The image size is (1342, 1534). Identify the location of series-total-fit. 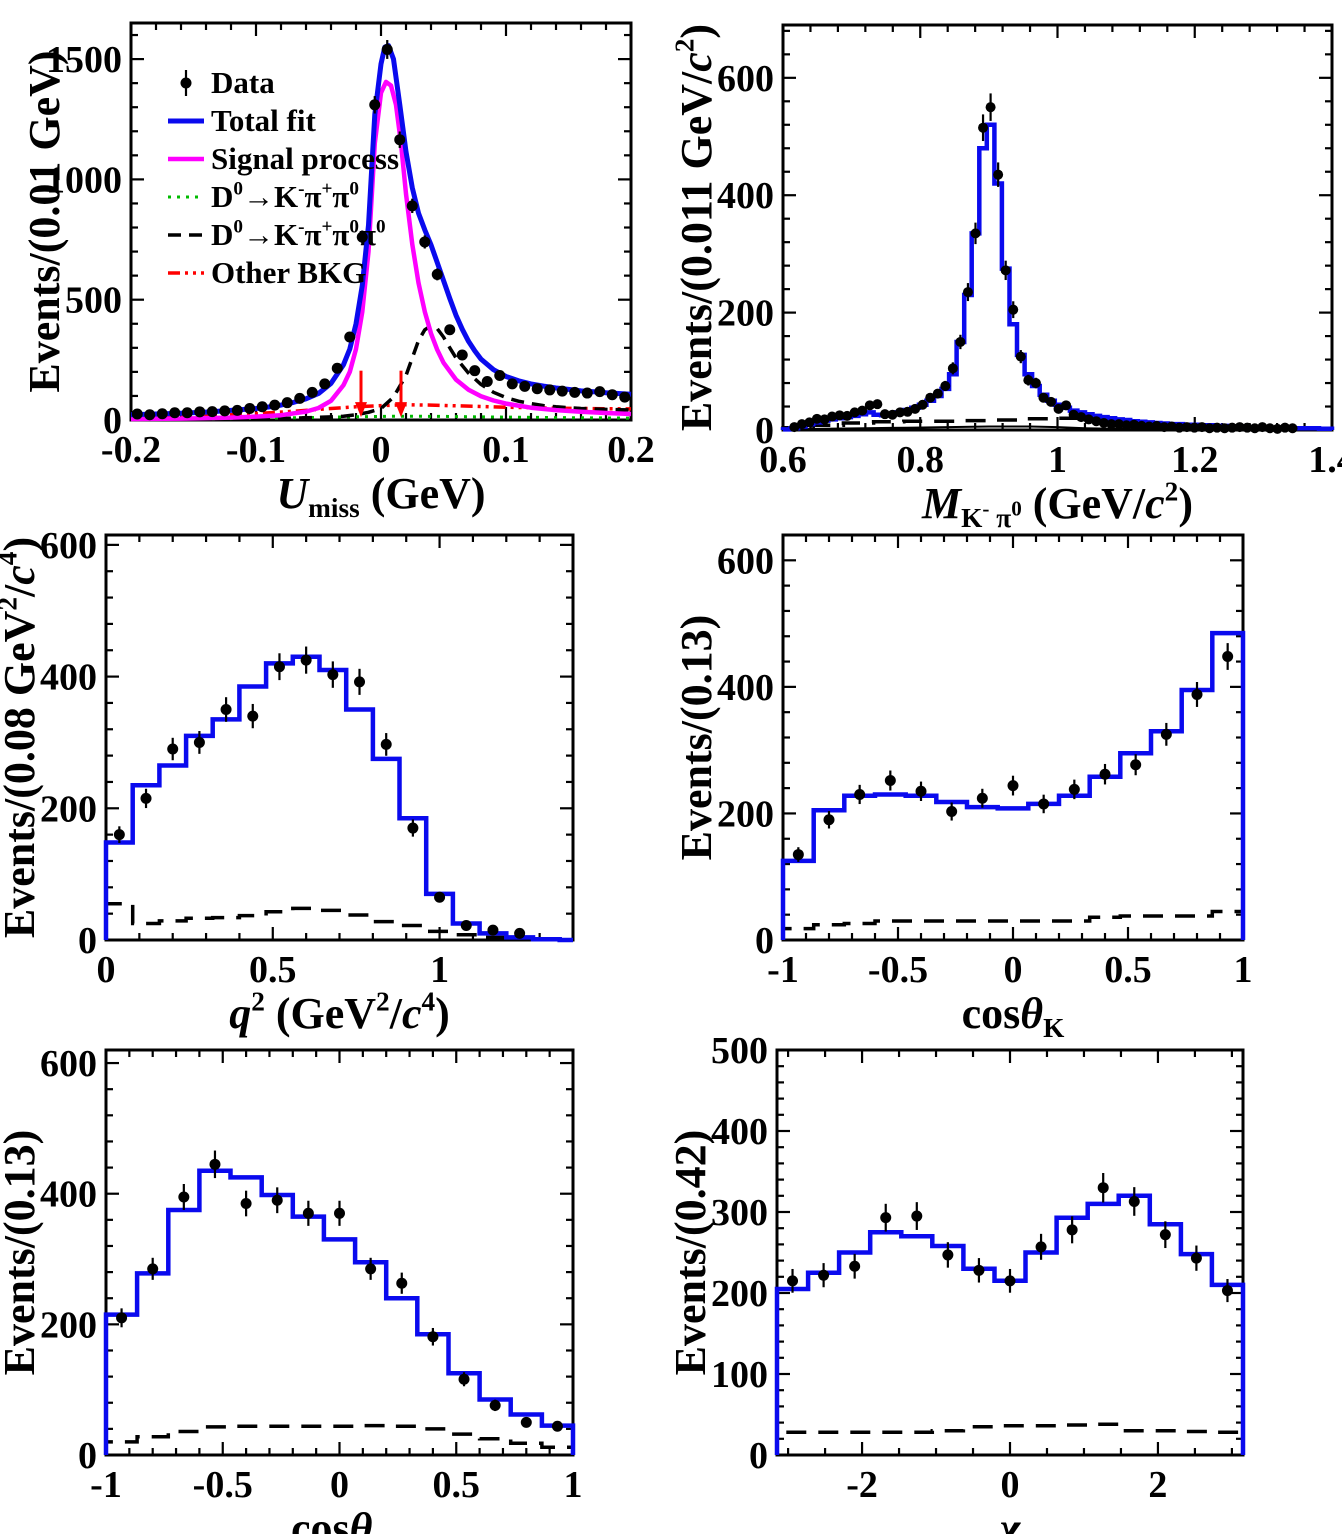
(339, 1311).